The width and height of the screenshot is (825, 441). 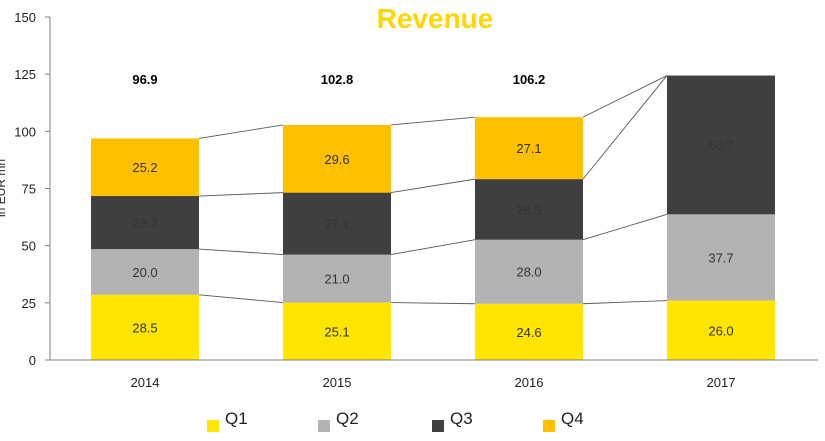 What do you see at coordinates (435, 18) in the screenshot?
I see `chart-title: Revenue` at bounding box center [435, 18].